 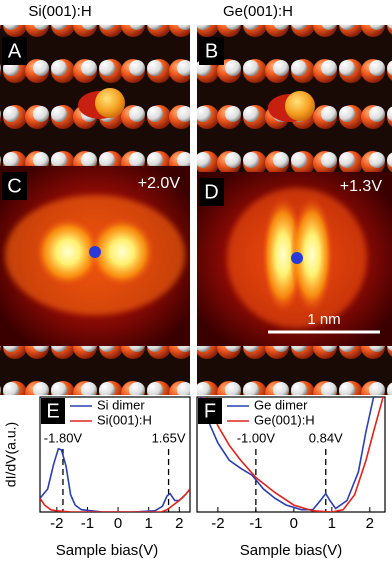 I want to click on panel-label: F, so click(x=210, y=411).